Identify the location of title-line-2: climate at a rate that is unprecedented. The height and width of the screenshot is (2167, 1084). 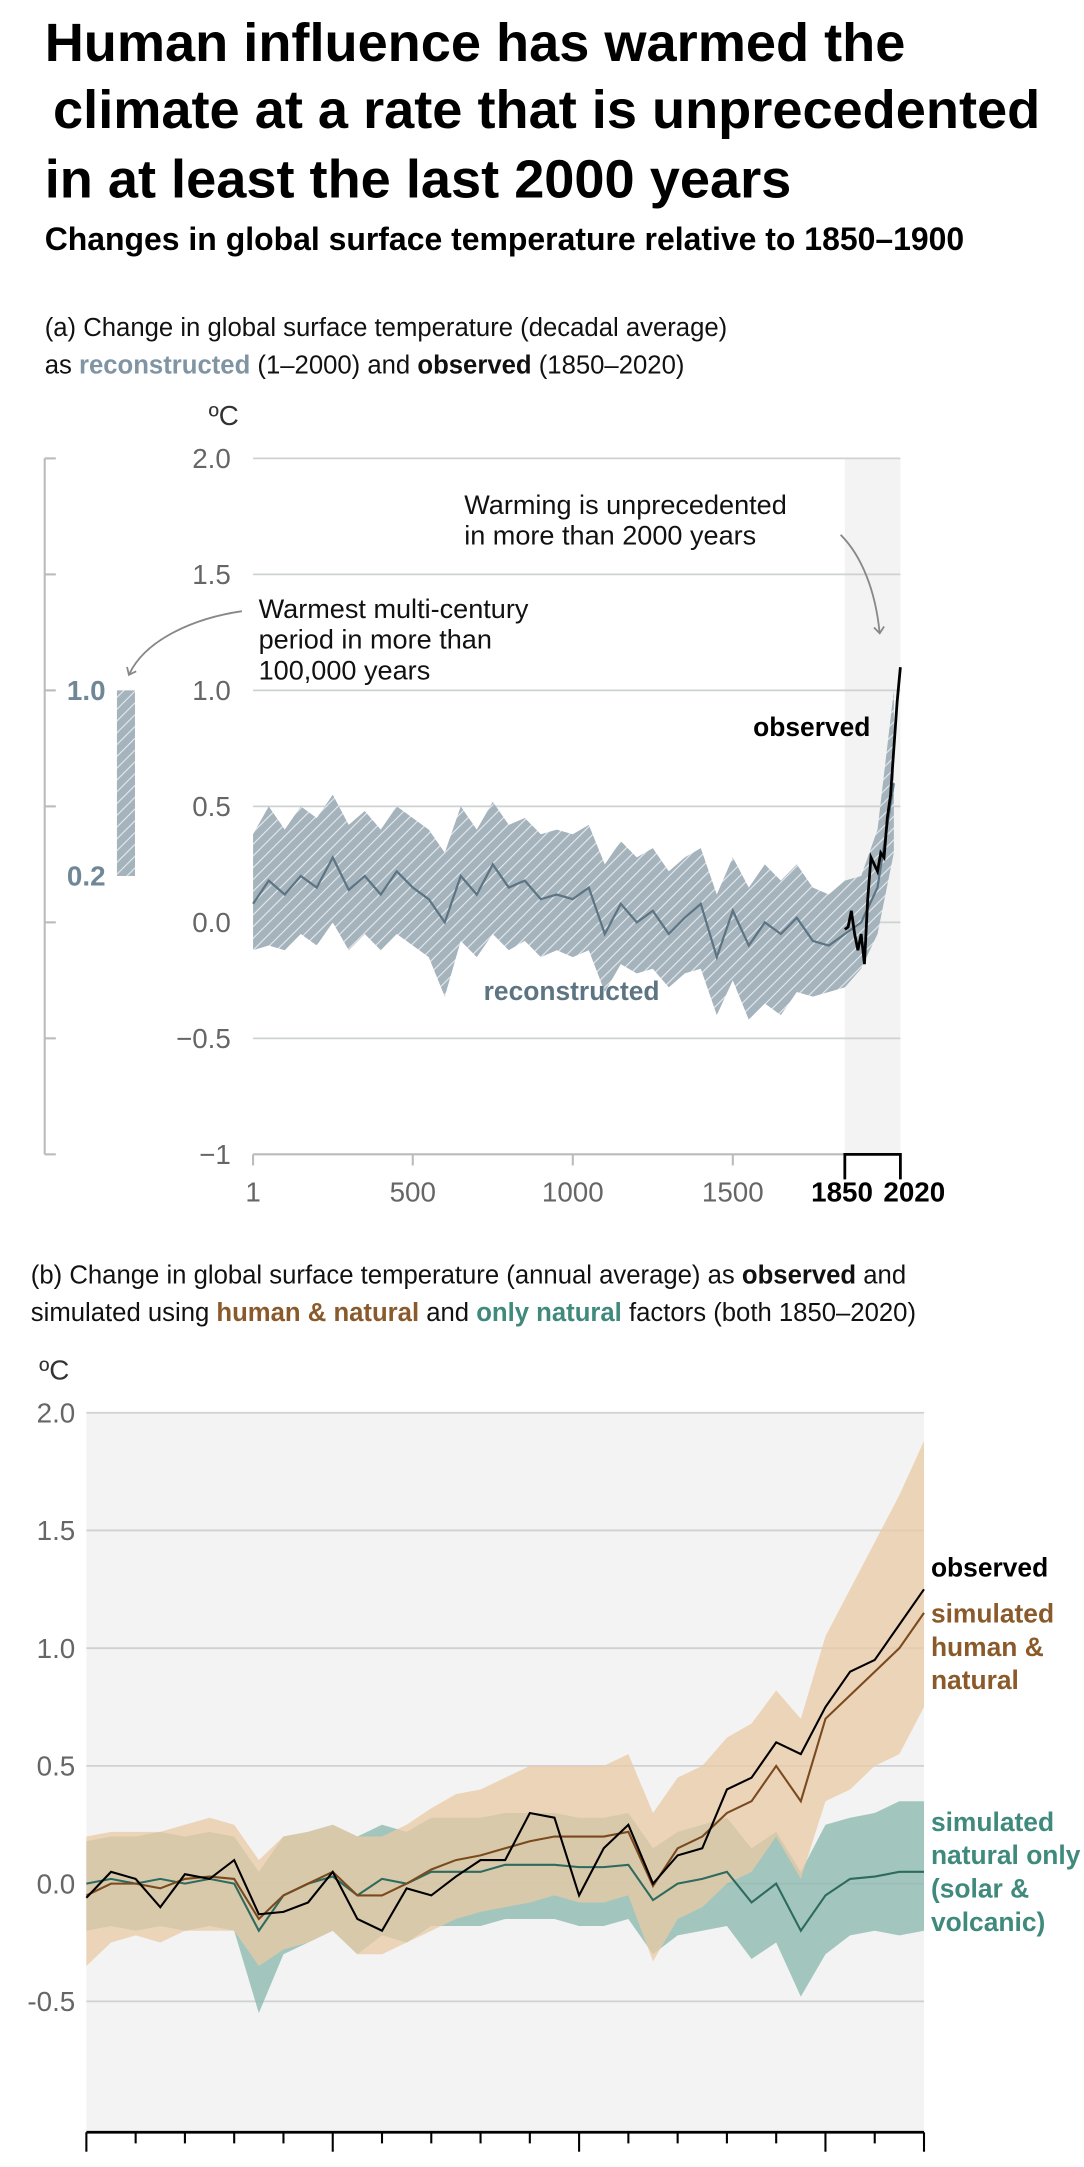
(546, 110).